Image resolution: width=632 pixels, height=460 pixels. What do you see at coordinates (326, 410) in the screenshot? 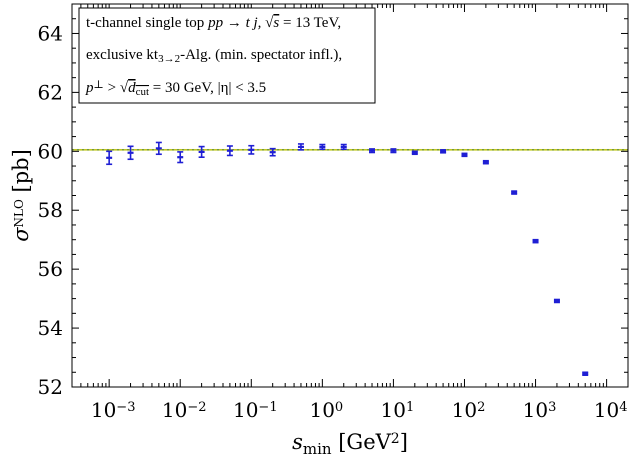
I see `x-tick-label: 100` at bounding box center [326, 410].